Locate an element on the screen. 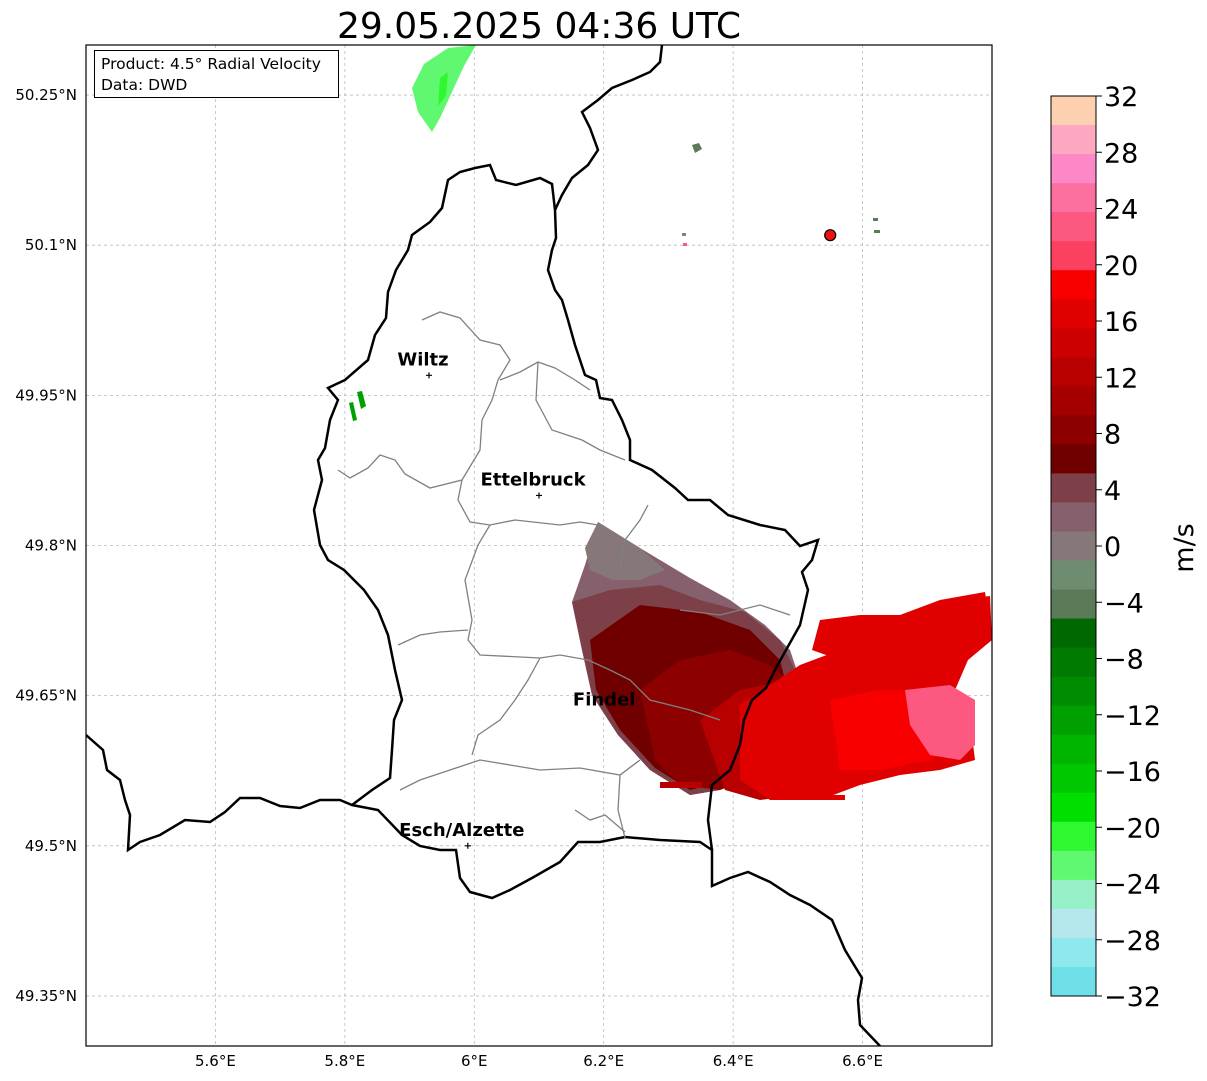 This screenshot has height=1081, width=1207. lat-tick-label: 49.65°N is located at coordinates (46, 696).